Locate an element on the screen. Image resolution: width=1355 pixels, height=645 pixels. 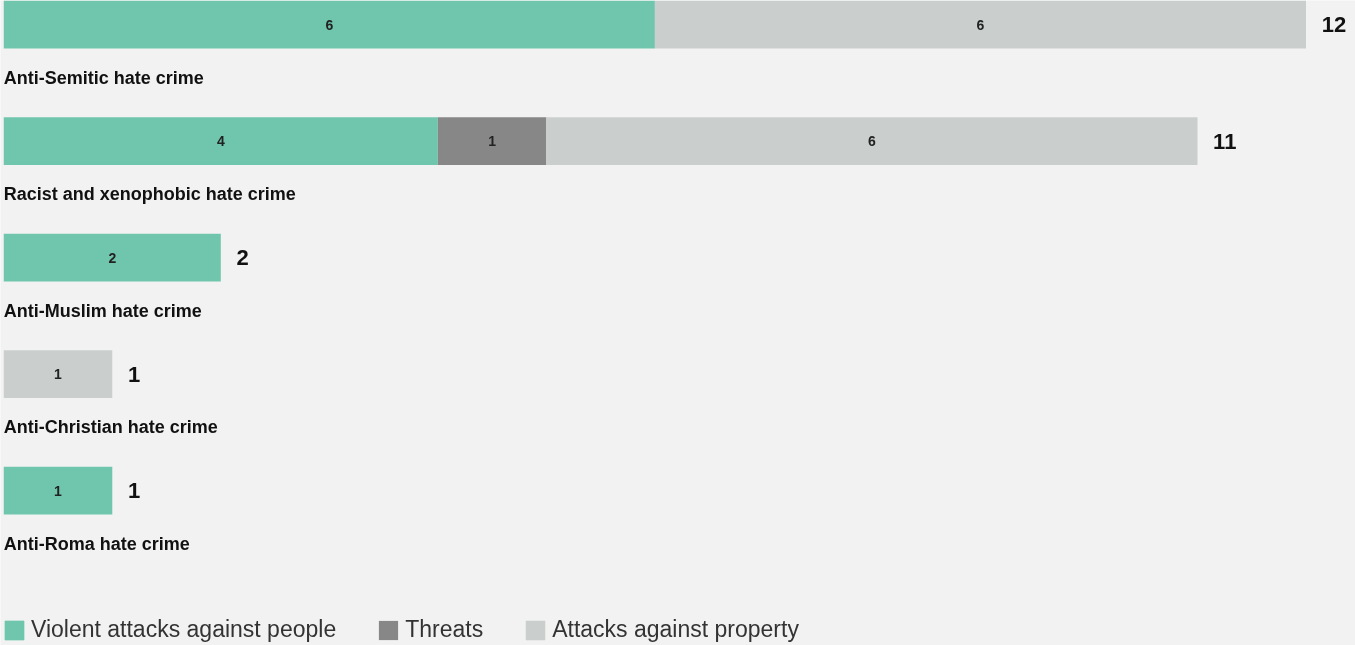
y-tick-label: Racist and xenophobic hate crime is located at coordinates (149, 194).